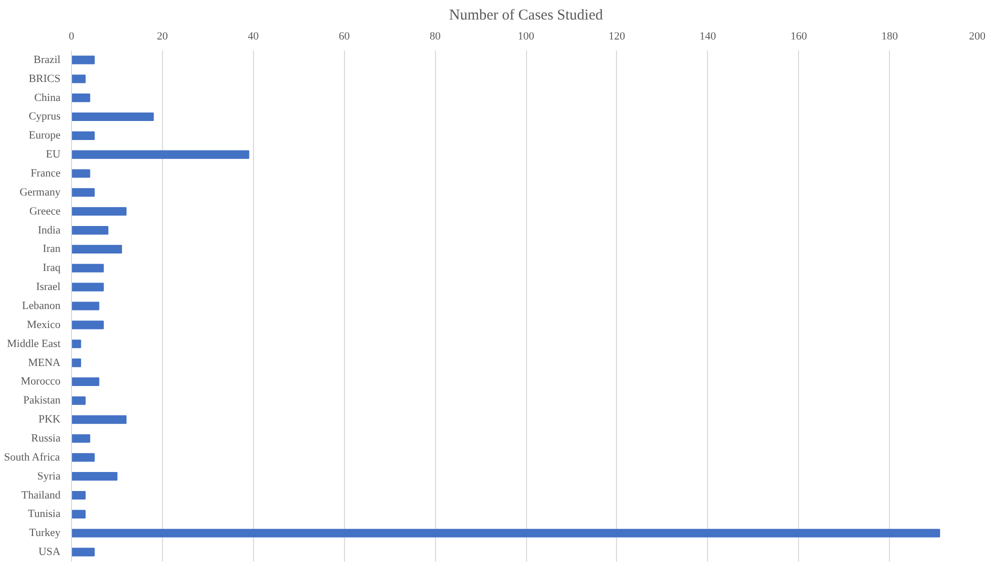 The image size is (989, 570). What do you see at coordinates (162, 36) in the screenshot?
I see `x-tick-label: 20` at bounding box center [162, 36].